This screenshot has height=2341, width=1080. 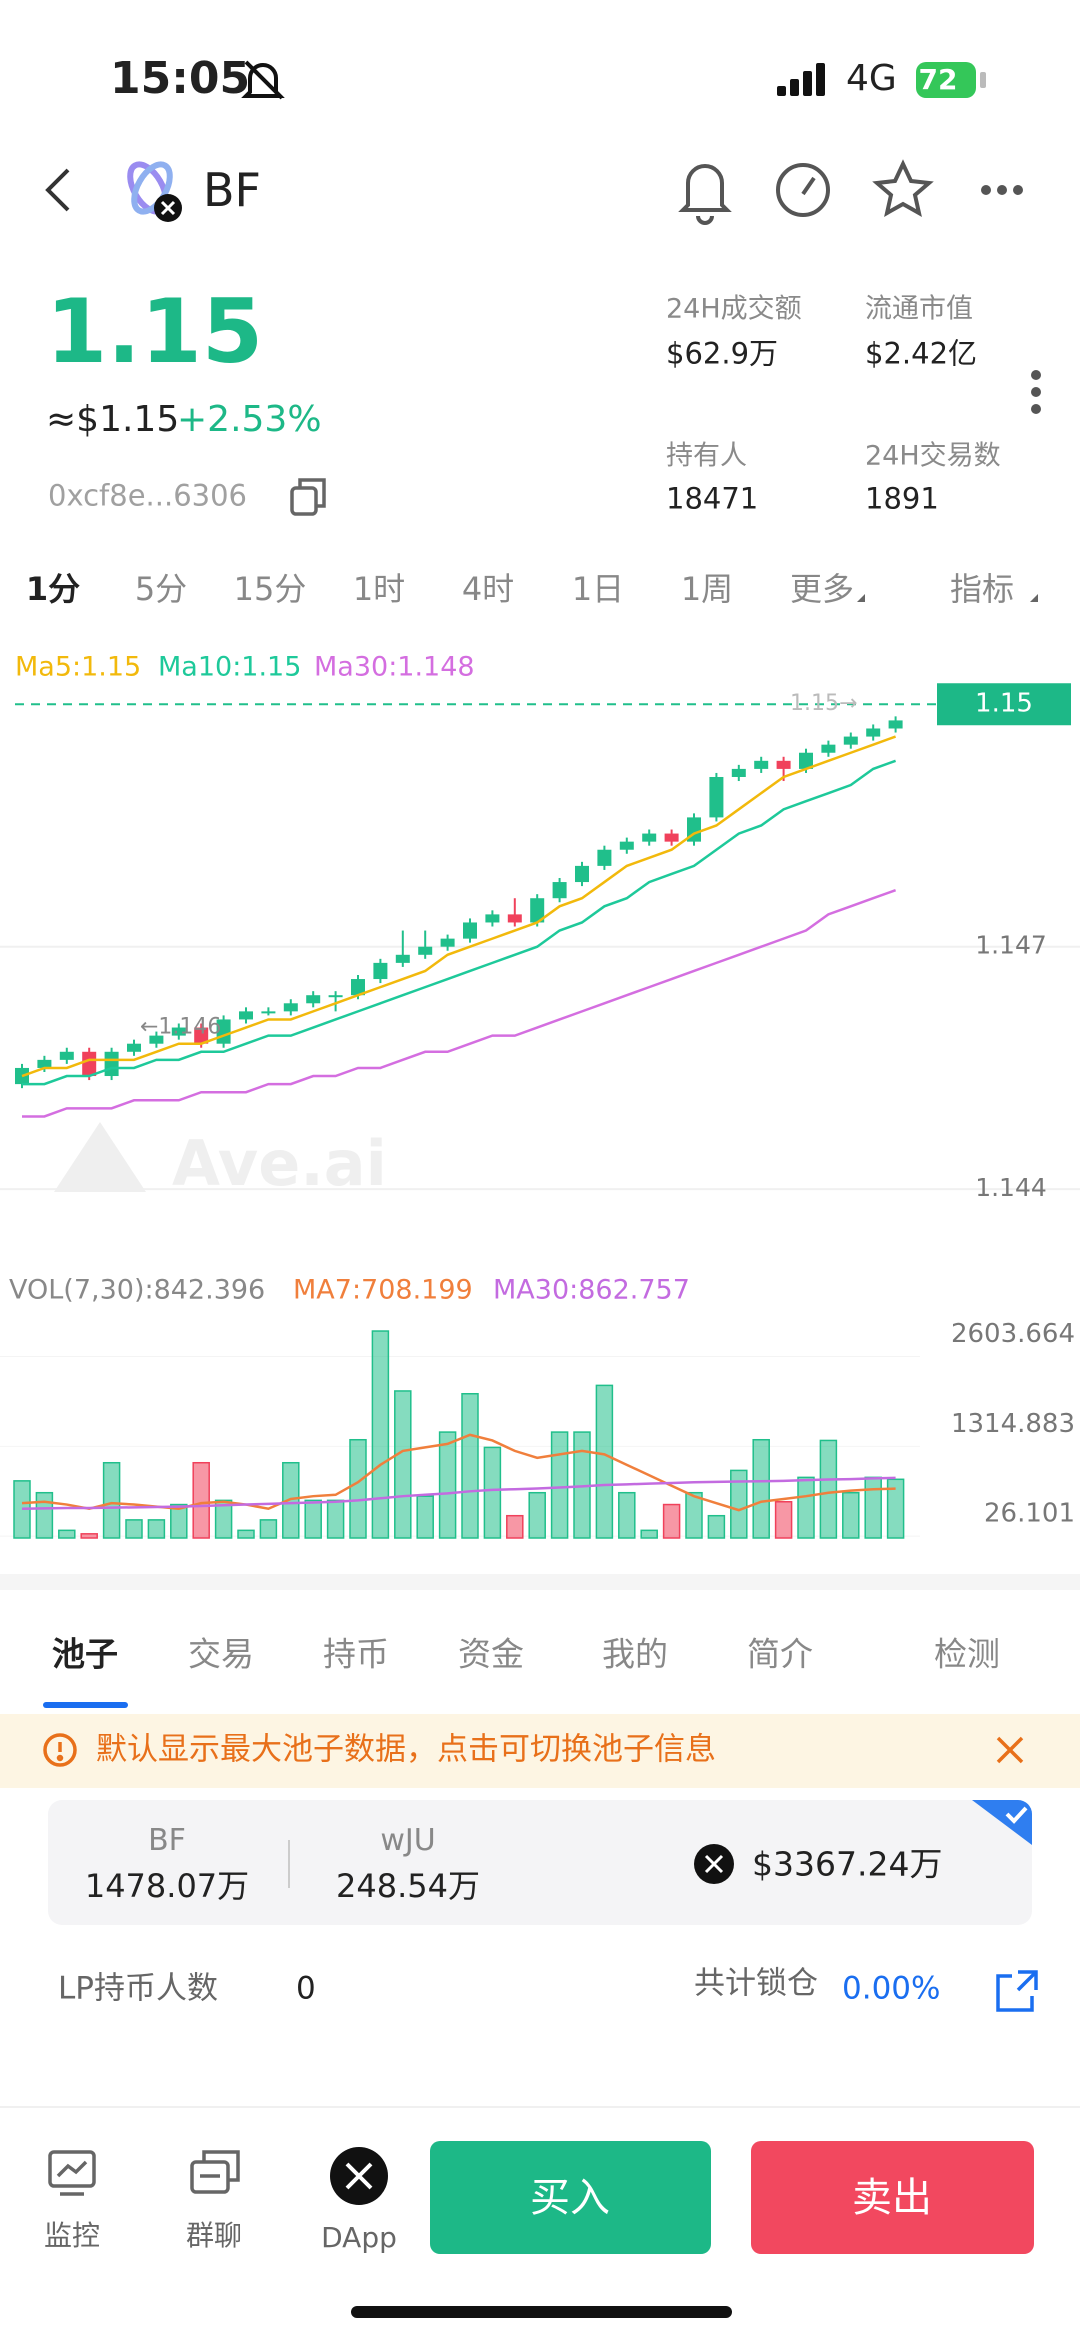 I want to click on timeframe-more: 更多, so click(x=822, y=589).